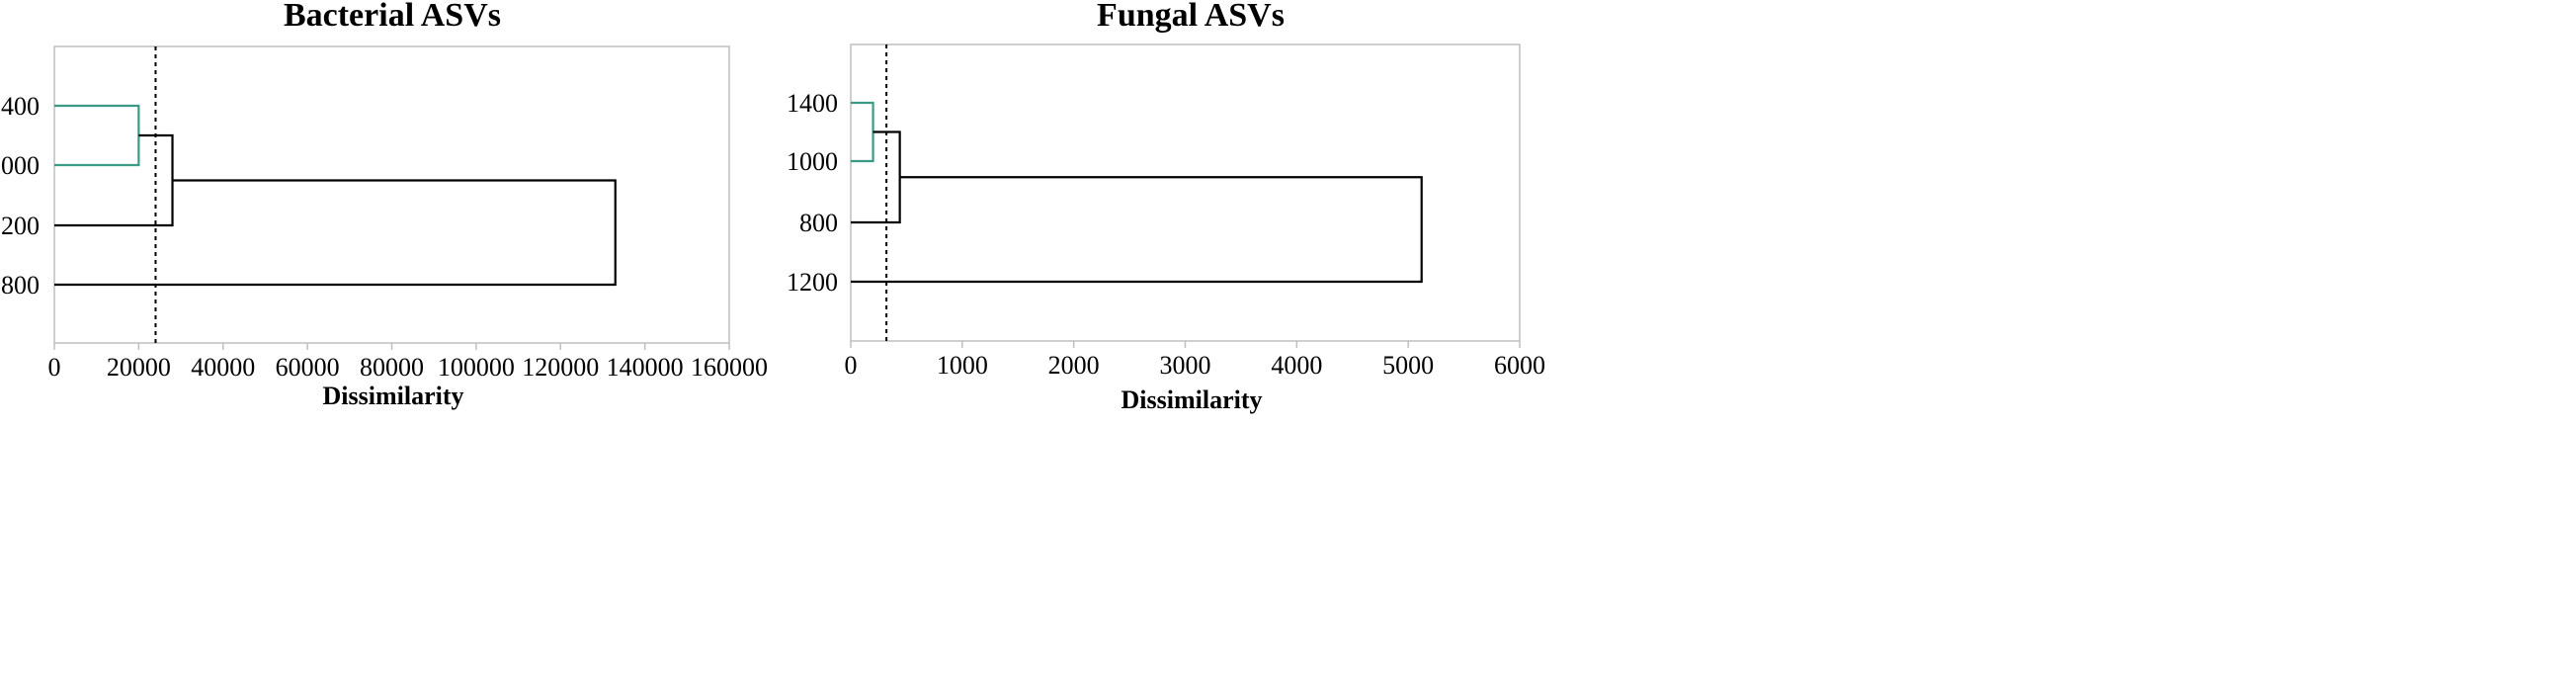 Image resolution: width=2576 pixels, height=684 pixels. I want to click on fungal-x-tick-label: 1000, so click(962, 366).